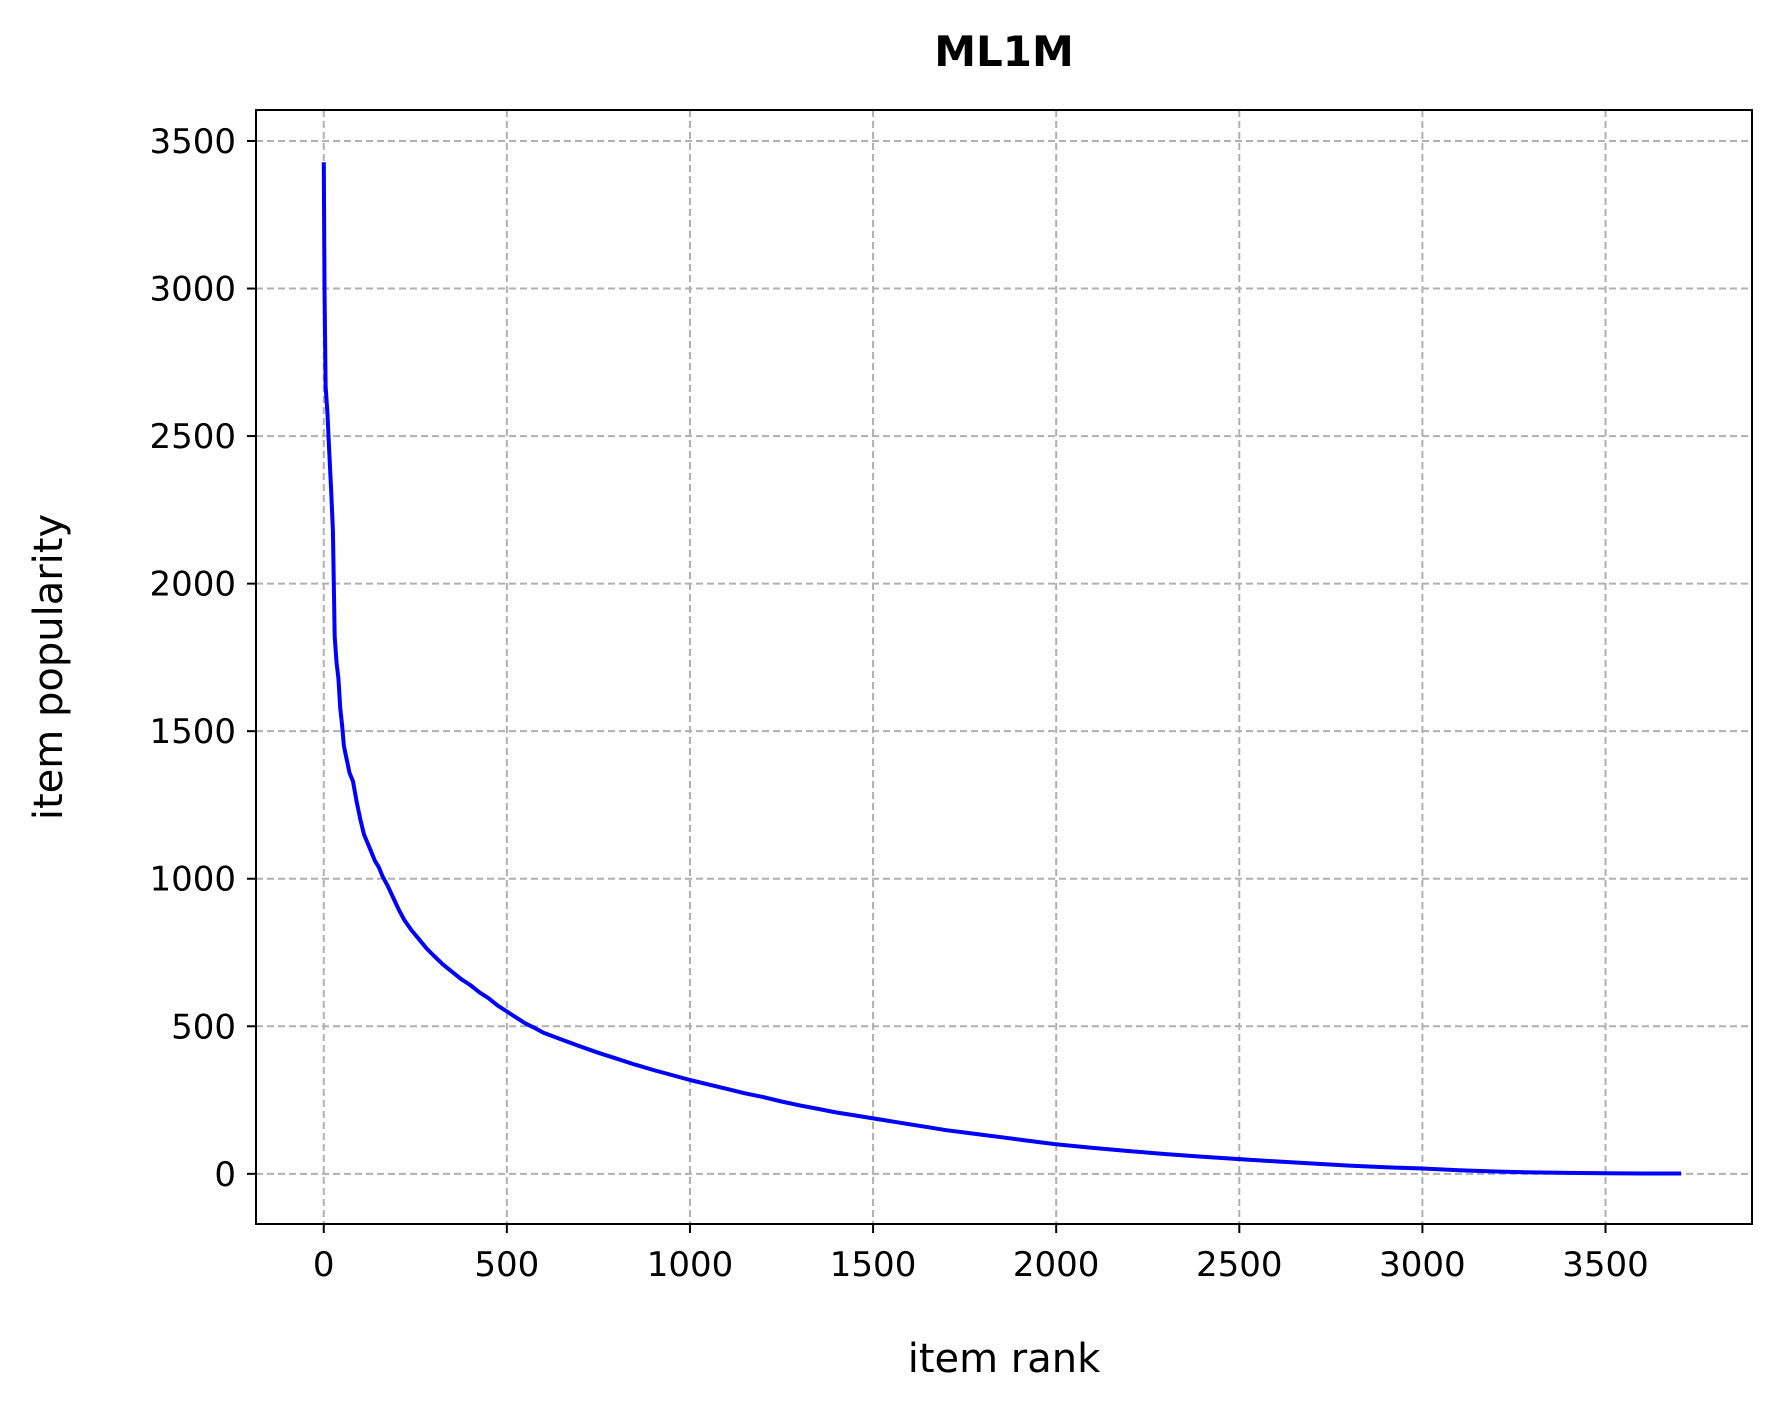 The width and height of the screenshot is (1772, 1407). What do you see at coordinates (1004, 51) in the screenshot?
I see `chart-title: ML1M` at bounding box center [1004, 51].